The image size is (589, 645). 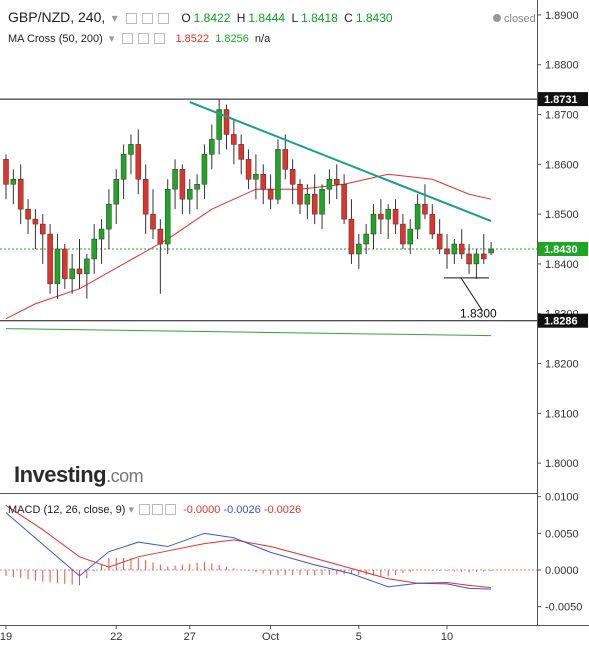 What do you see at coordinates (340, 162) in the screenshot?
I see `descending-trendline` at bounding box center [340, 162].